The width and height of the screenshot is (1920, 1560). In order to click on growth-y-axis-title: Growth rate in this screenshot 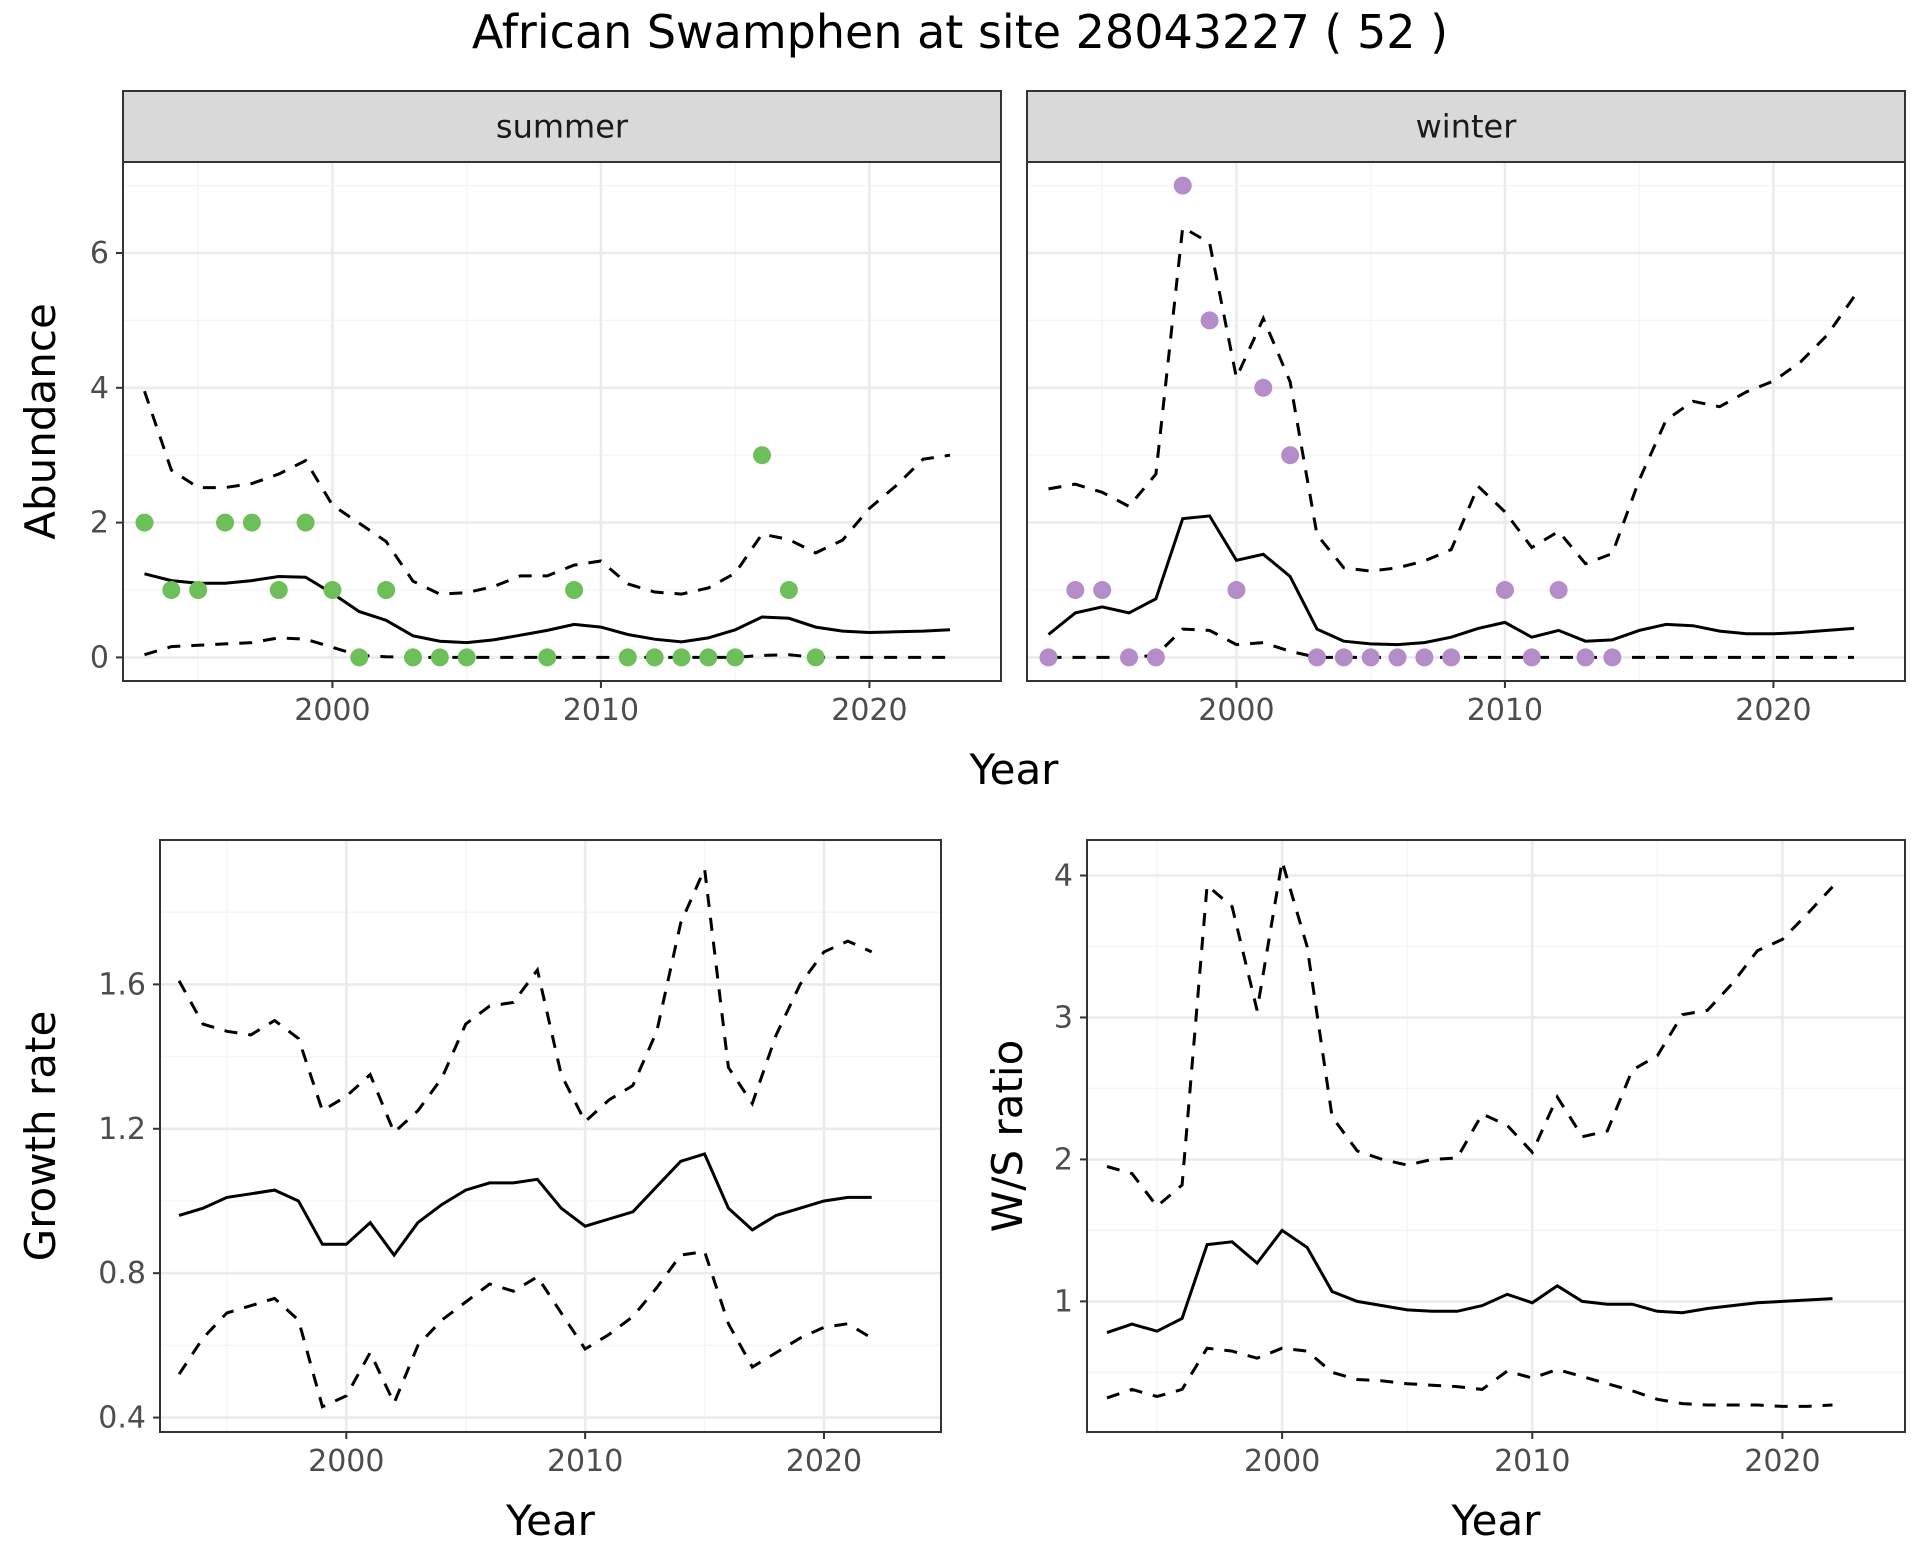, I will do `click(40, 1136)`.